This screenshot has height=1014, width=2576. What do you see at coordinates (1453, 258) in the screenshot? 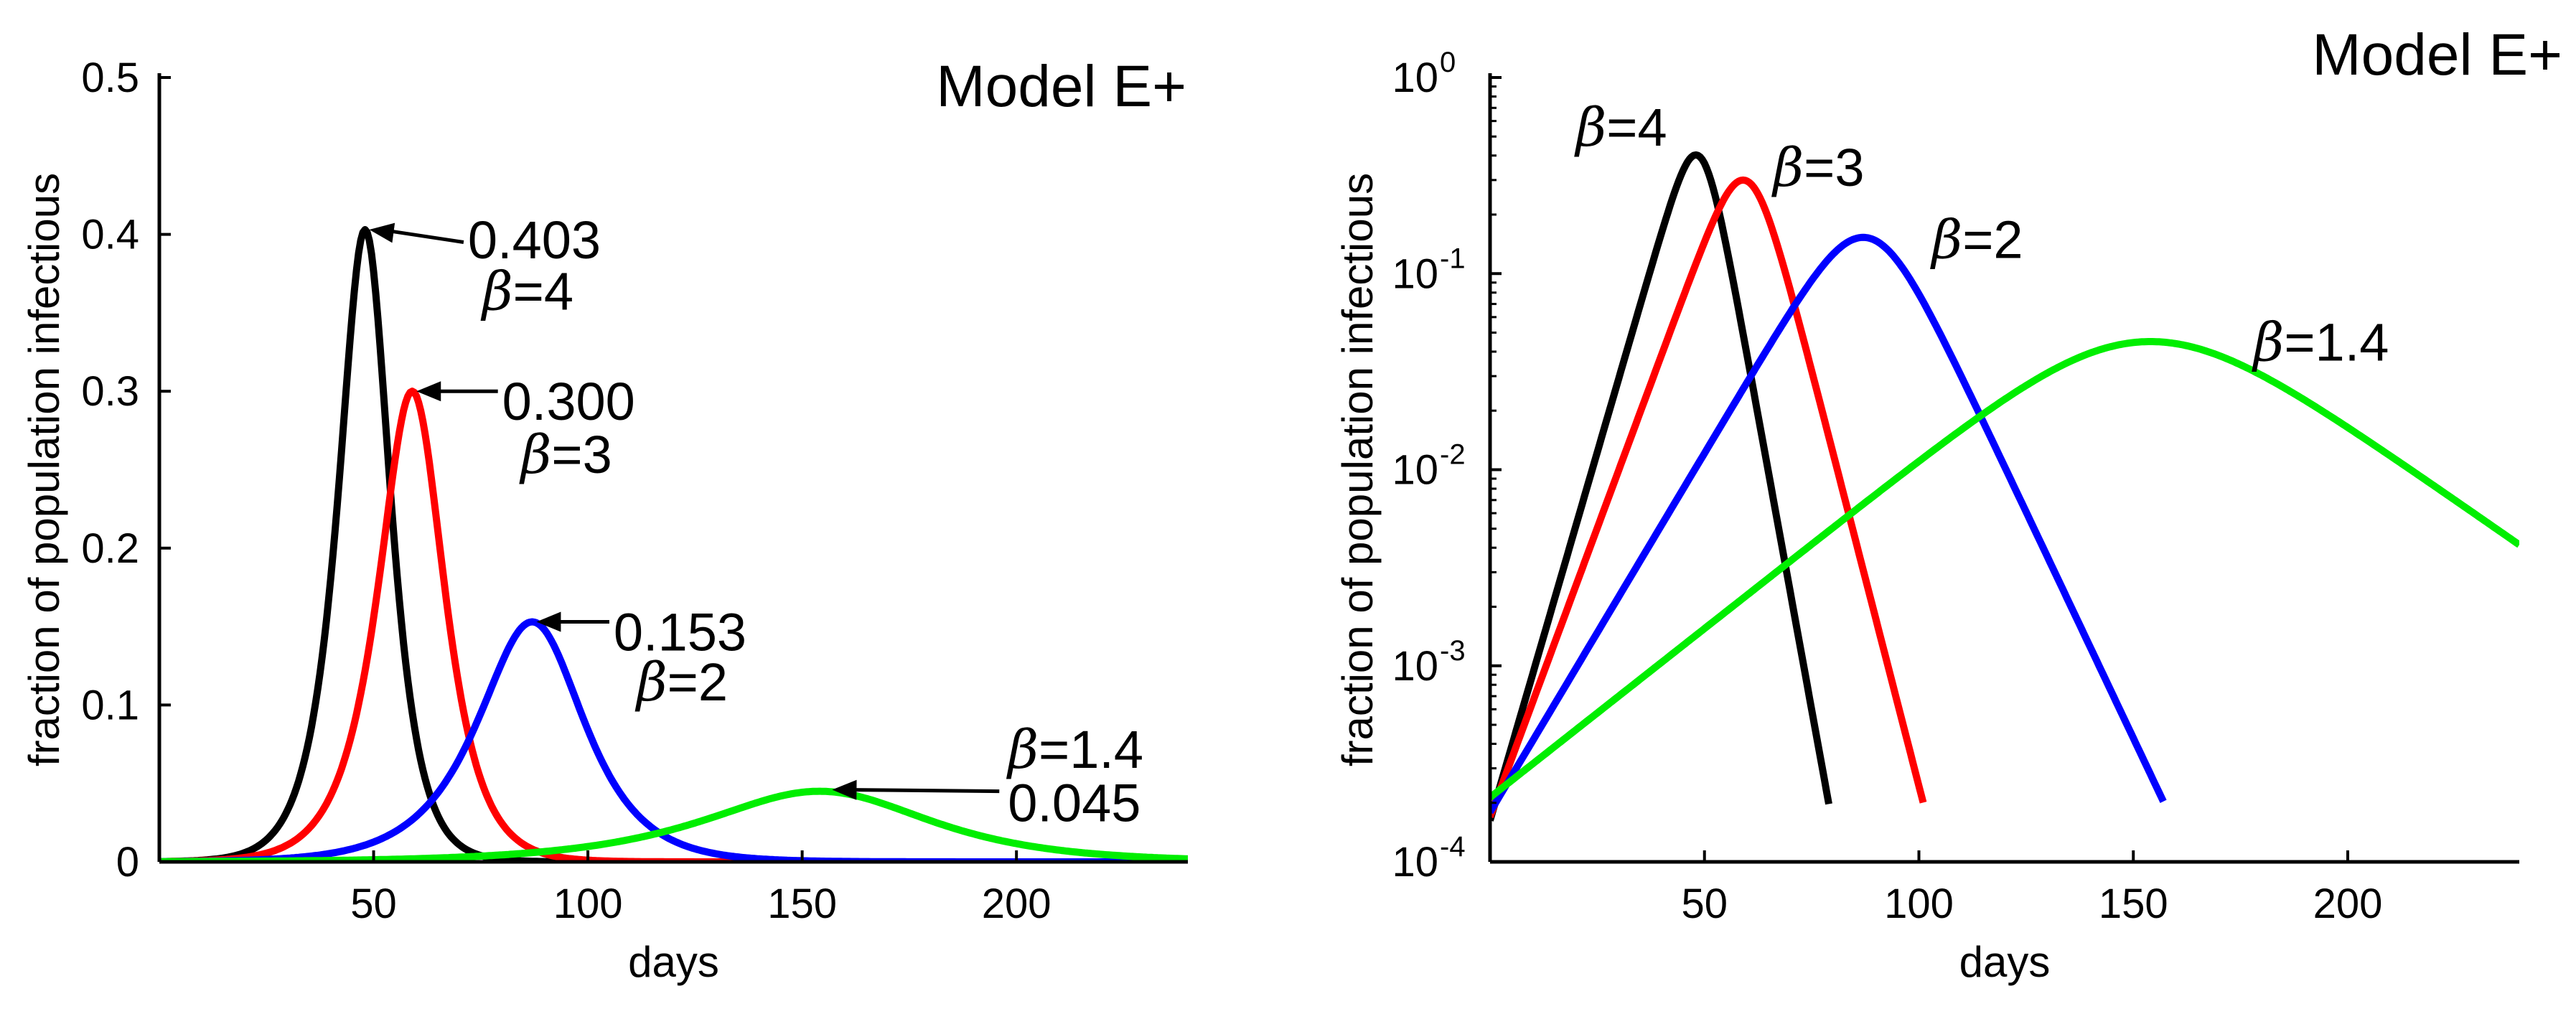
I see `y-tick-label-exp: -1` at bounding box center [1453, 258].